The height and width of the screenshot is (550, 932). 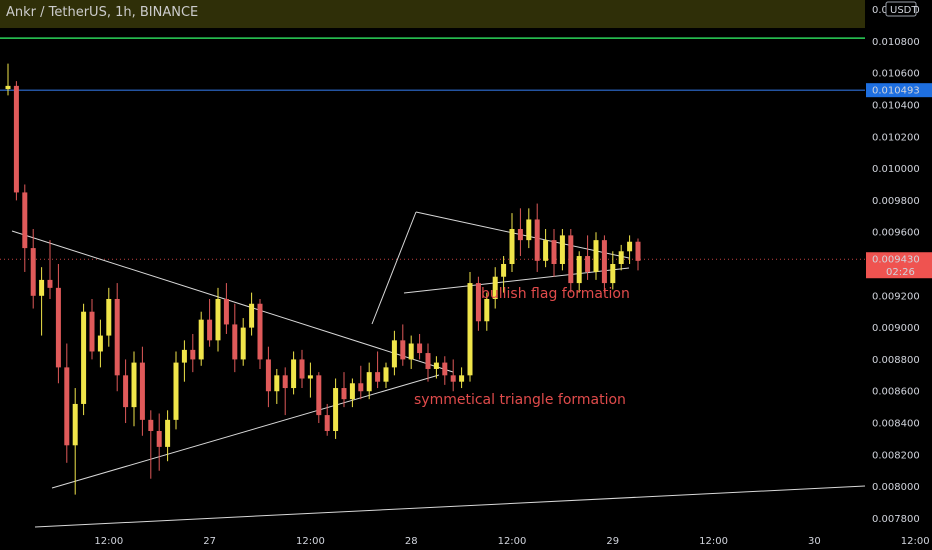 What do you see at coordinates (896, 328) in the screenshot?
I see `y-tick-label: 0.009000` at bounding box center [896, 328].